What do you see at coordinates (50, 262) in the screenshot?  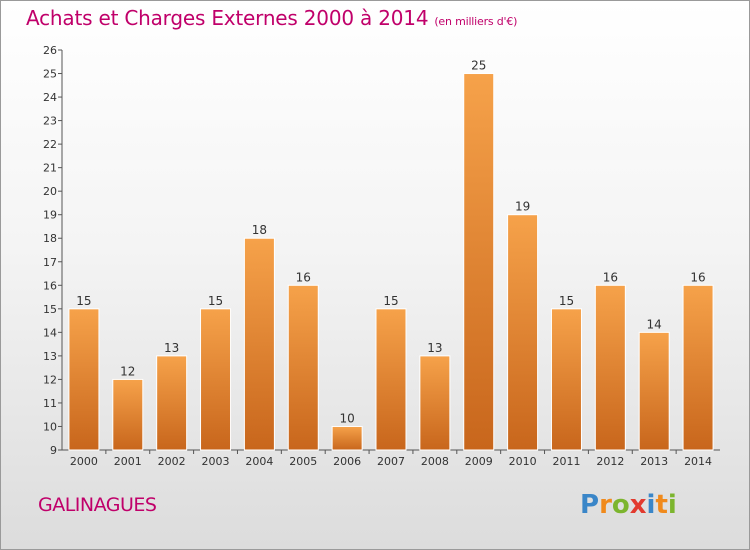 I see `y-tick-label: 17` at bounding box center [50, 262].